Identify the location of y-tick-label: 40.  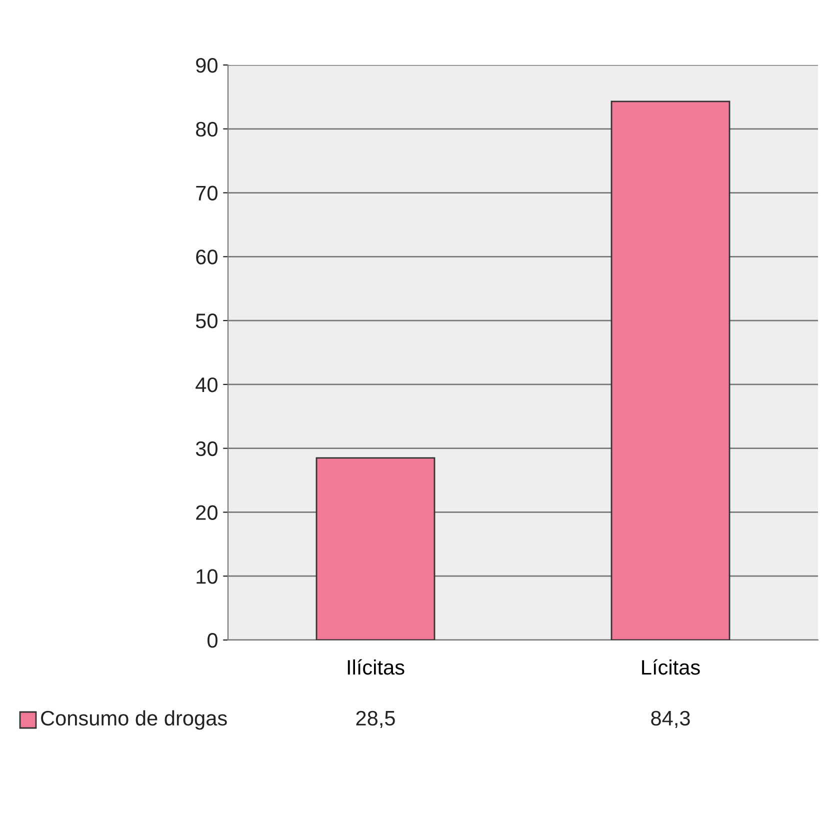
(207, 384).